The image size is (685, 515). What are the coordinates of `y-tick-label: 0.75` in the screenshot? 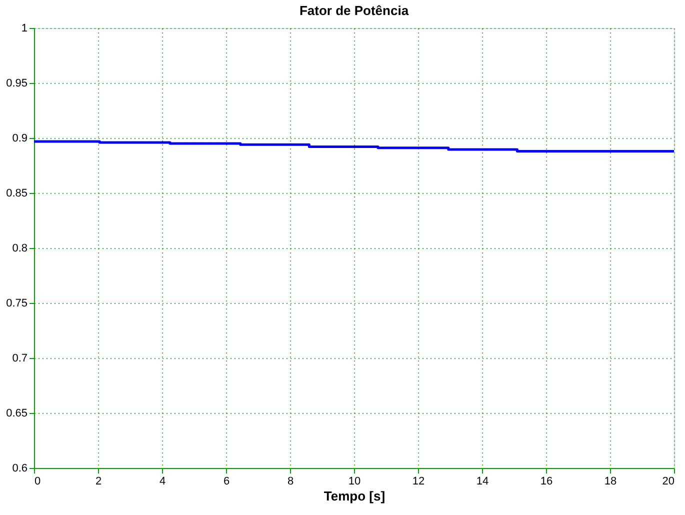 It's located at (17, 304).